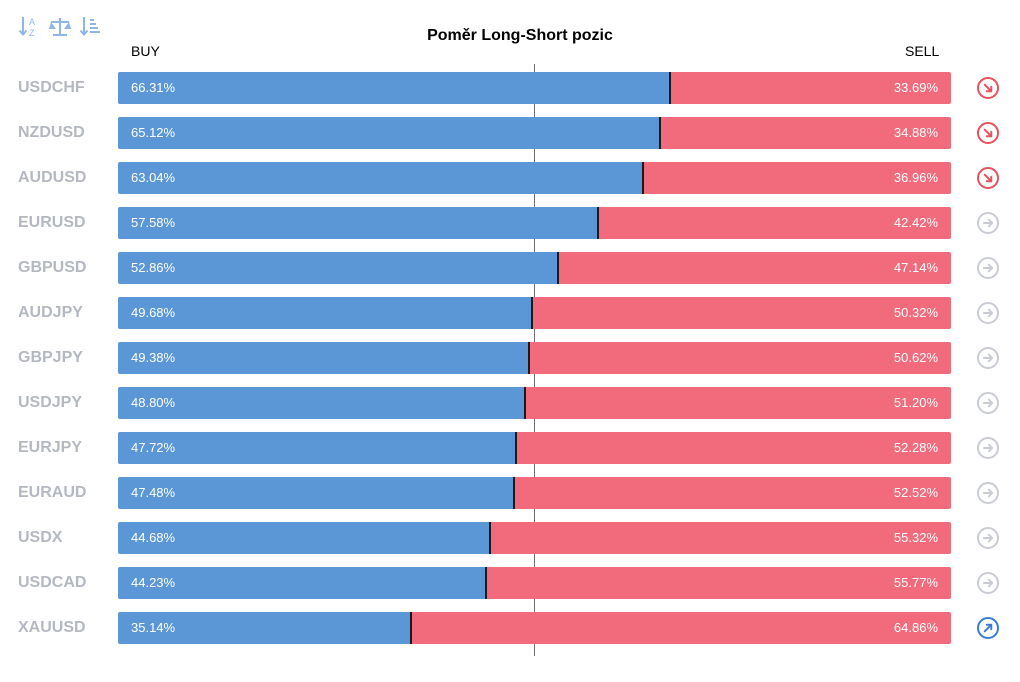 Image resolution: width=1020 pixels, height=682 pixels. What do you see at coordinates (153, 627) in the screenshot?
I see `buy-value-label: 35.14%` at bounding box center [153, 627].